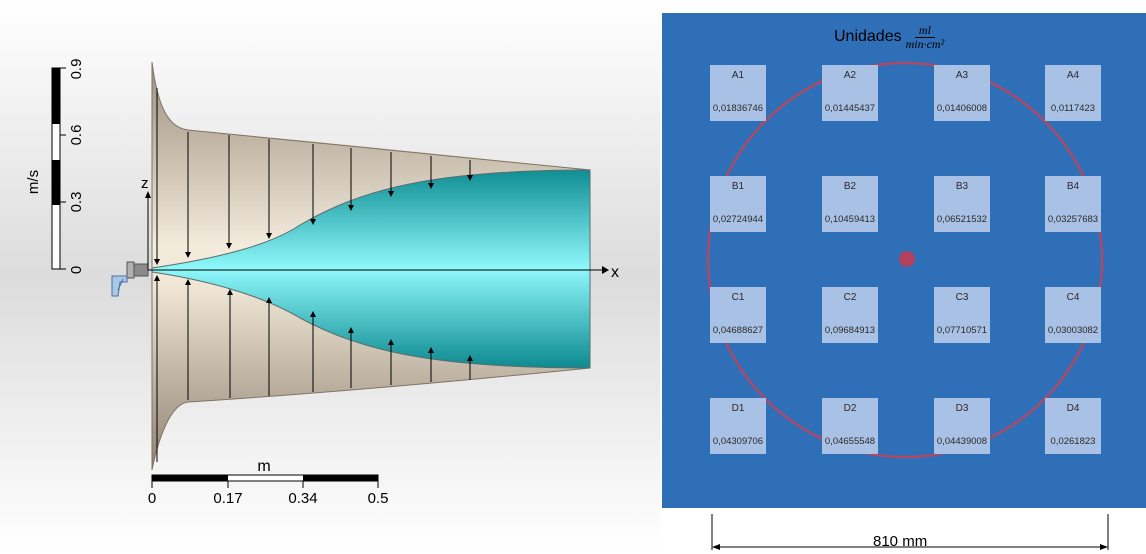 The width and height of the screenshot is (1146, 554). Describe the element at coordinates (1073, 408) in the screenshot. I see `collector-id: D4` at that location.